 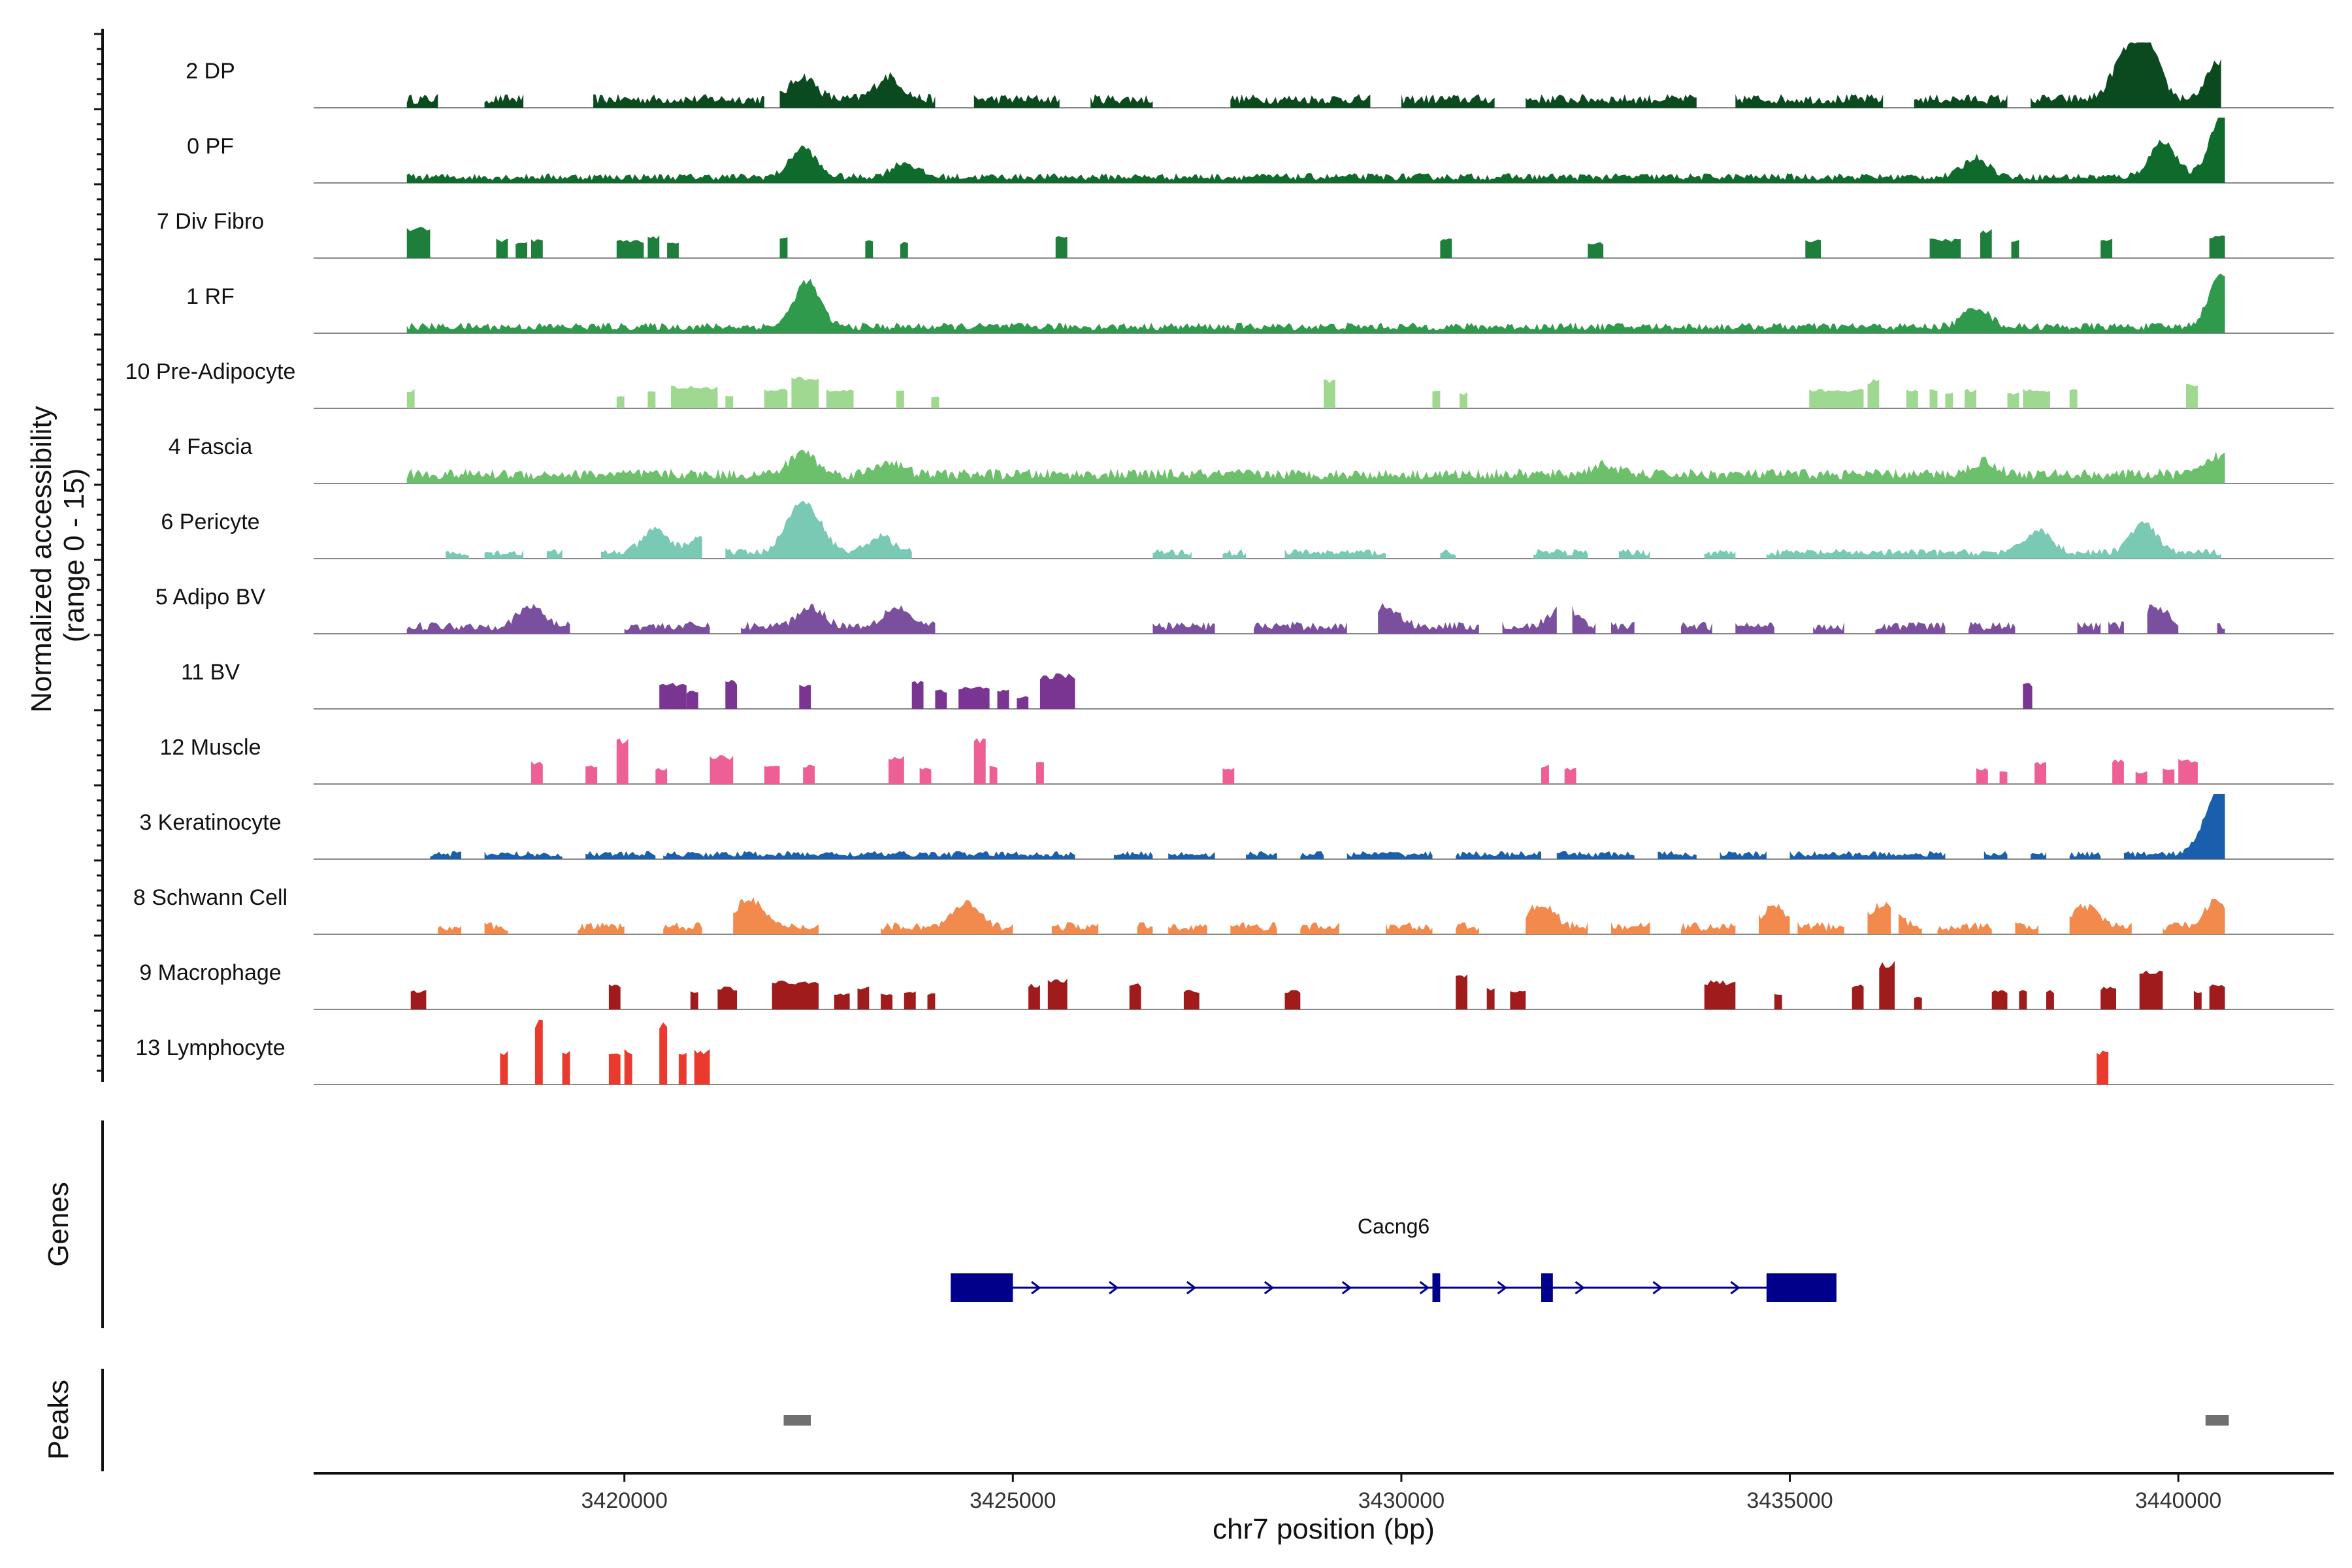 I want to click on y-axis-title-line-1: Normalized accessibility, so click(x=41, y=559).